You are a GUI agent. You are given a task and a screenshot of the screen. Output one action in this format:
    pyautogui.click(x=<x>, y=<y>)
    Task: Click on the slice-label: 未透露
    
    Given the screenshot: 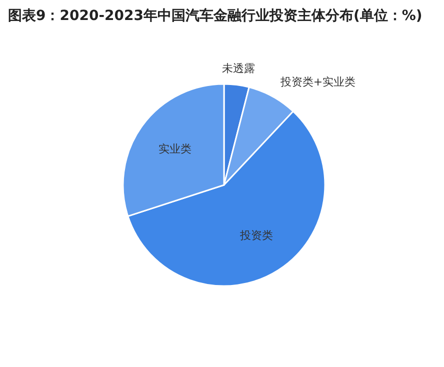 What is the action you would take?
    pyautogui.click(x=239, y=68)
    